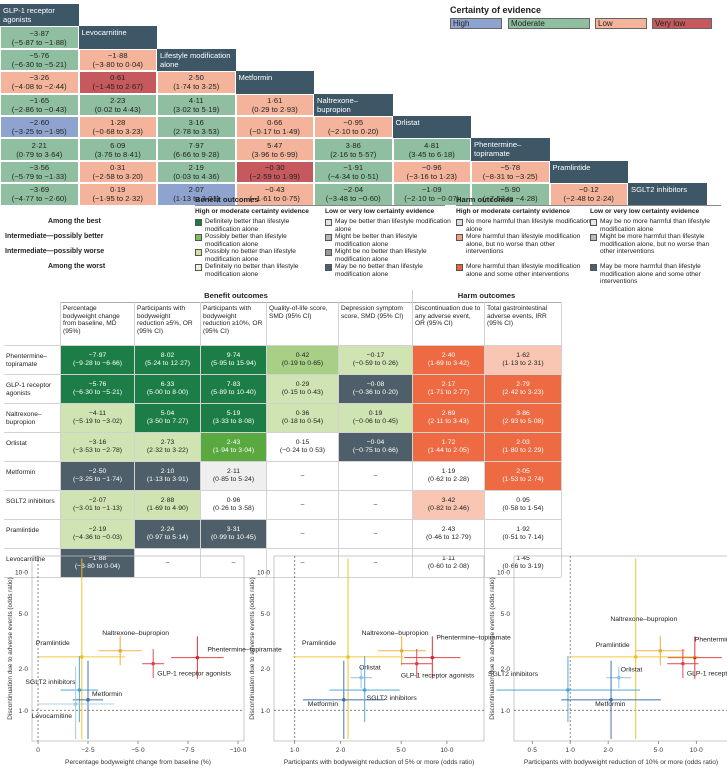 This screenshot has height=771, width=727. What do you see at coordinates (528, 23) in the screenshot?
I see `legend-label: Moderate` at bounding box center [528, 23].